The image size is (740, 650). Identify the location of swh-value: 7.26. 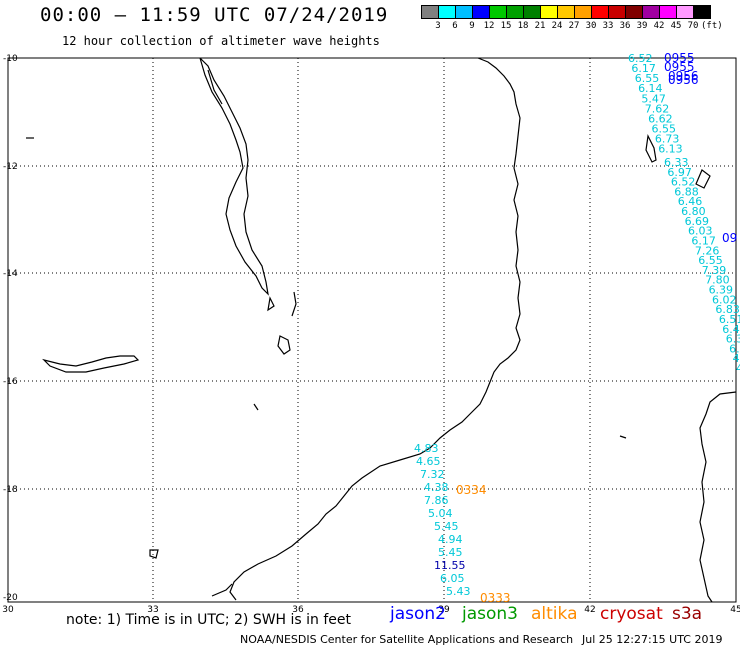
(707, 250).